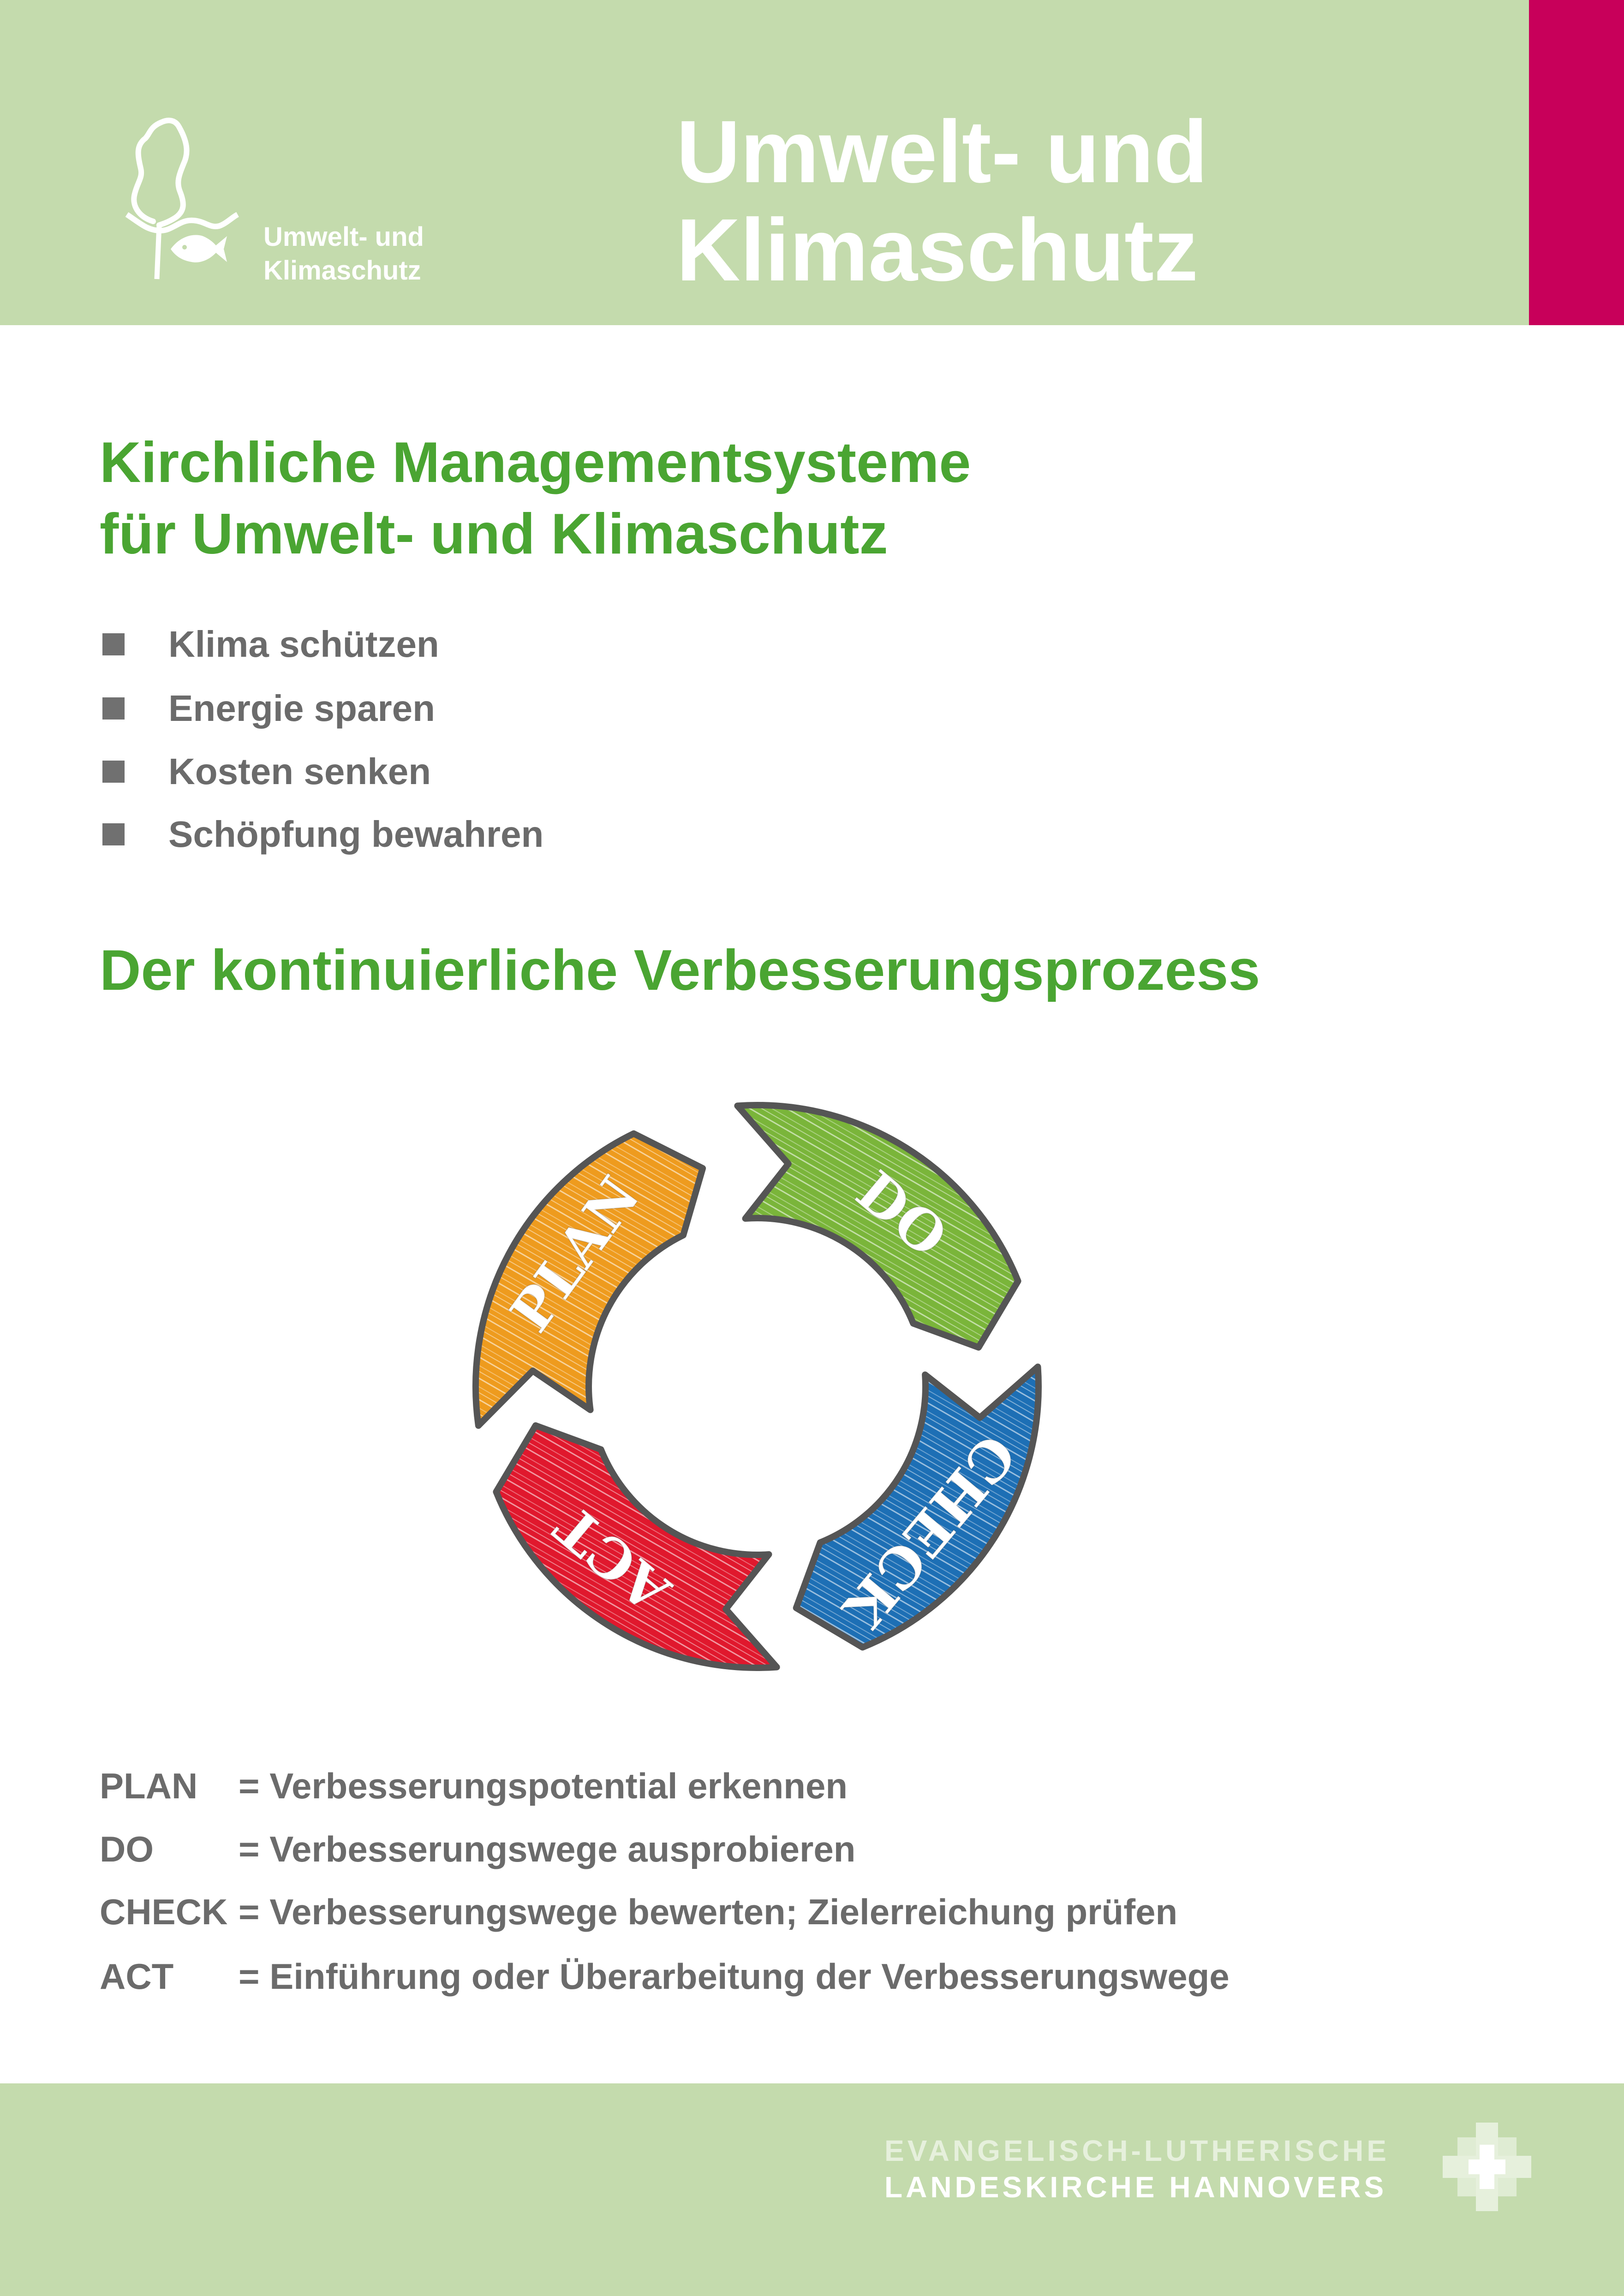  I want to click on logo-text-line1: Umwelt- und, so click(343, 237).